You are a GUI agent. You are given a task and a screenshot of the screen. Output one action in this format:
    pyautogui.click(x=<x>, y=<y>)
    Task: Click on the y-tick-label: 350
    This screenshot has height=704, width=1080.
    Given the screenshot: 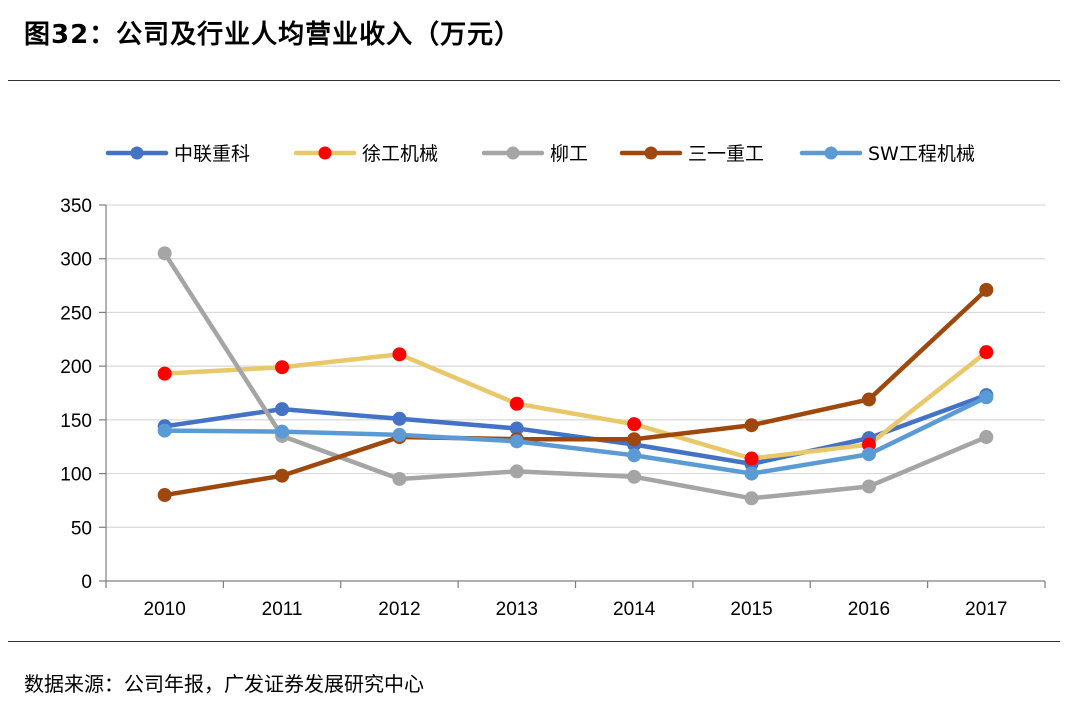 What is the action you would take?
    pyautogui.click(x=76, y=206)
    